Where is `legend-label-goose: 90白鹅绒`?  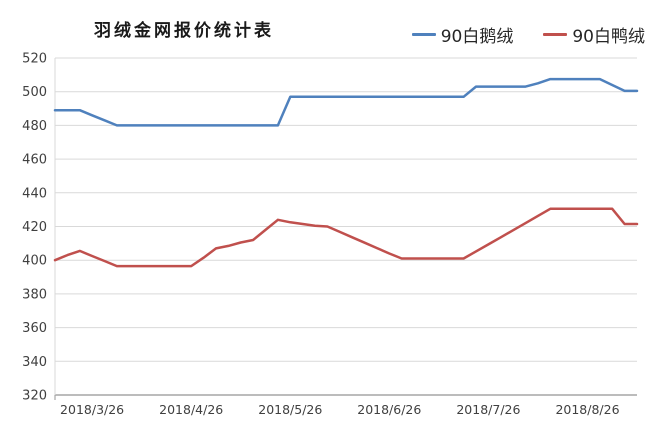
legend-label-goose: 90白鹅绒 is located at coordinates (477, 37).